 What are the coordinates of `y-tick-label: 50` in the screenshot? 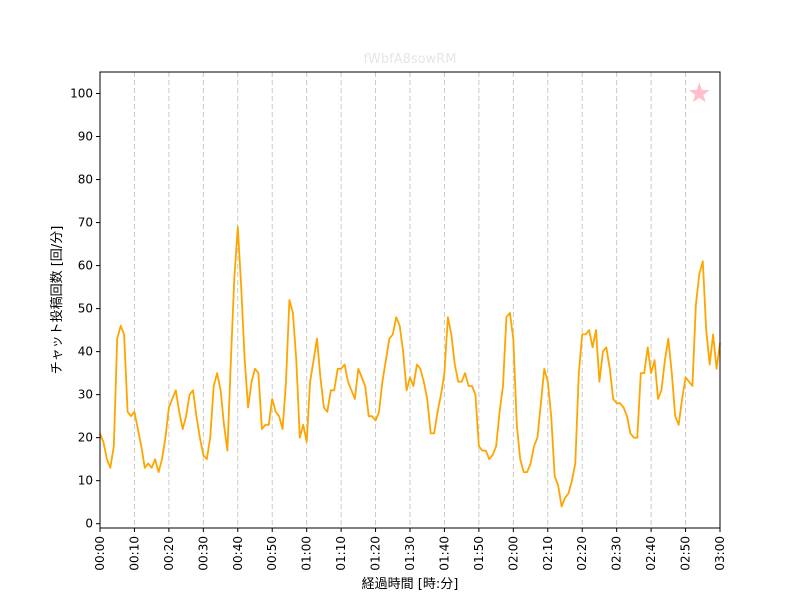 It's located at (85, 309).